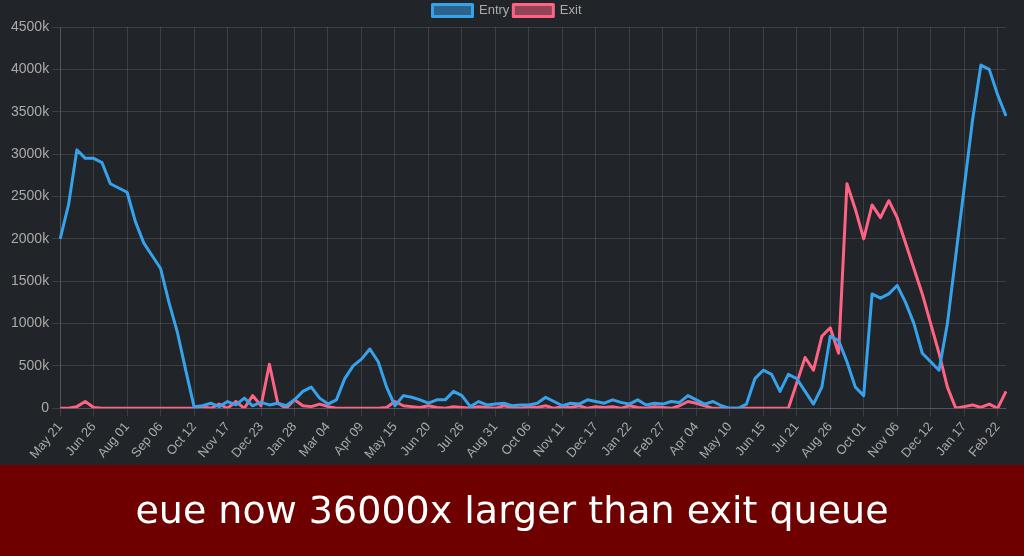 This screenshot has height=556, width=1024. Describe the element at coordinates (30, 237) in the screenshot. I see `y-tick-label: 2000k` at that location.